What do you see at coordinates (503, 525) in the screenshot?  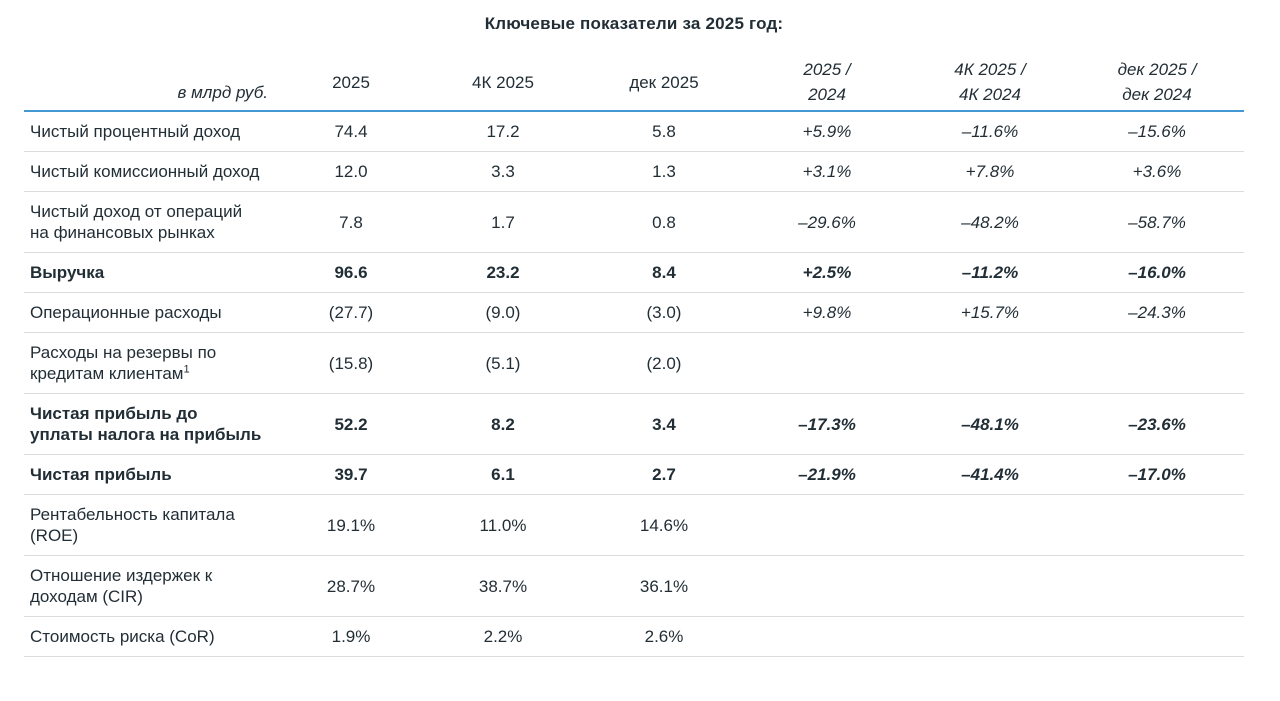 I see `cell-value: 11.0%` at bounding box center [503, 525].